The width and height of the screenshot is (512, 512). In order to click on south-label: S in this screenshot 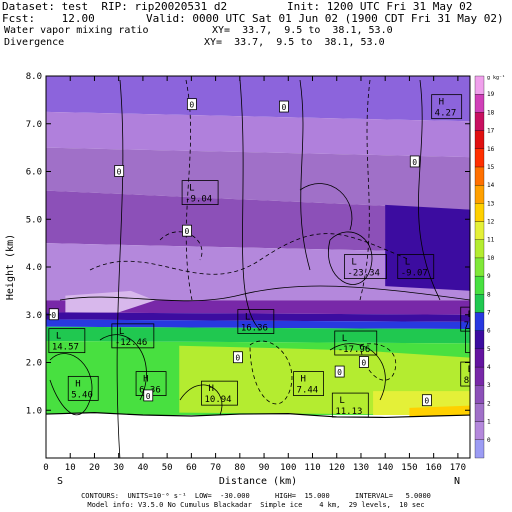, I will do `click(60, 481)`.